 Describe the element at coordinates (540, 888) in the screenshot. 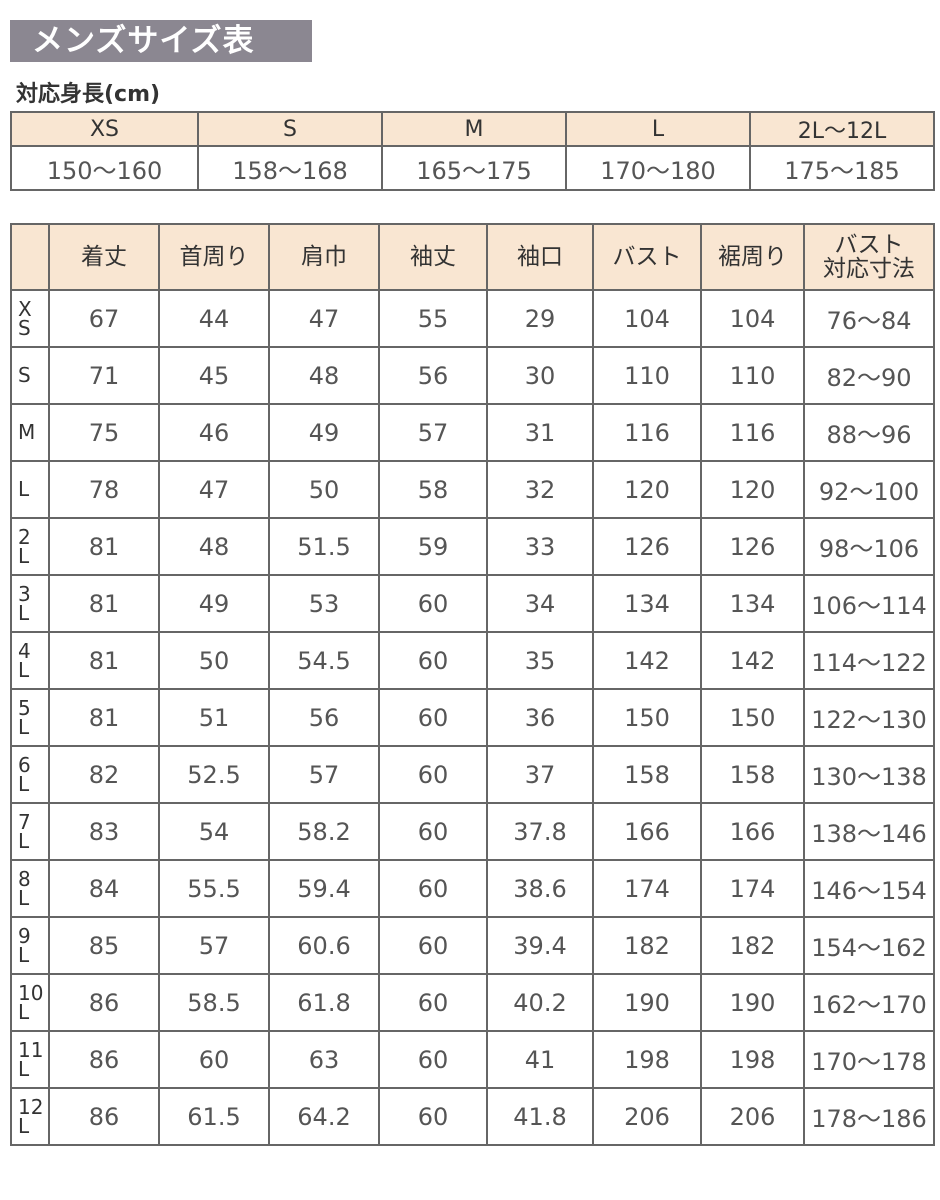

I see `table-cell: 38.6` at that location.